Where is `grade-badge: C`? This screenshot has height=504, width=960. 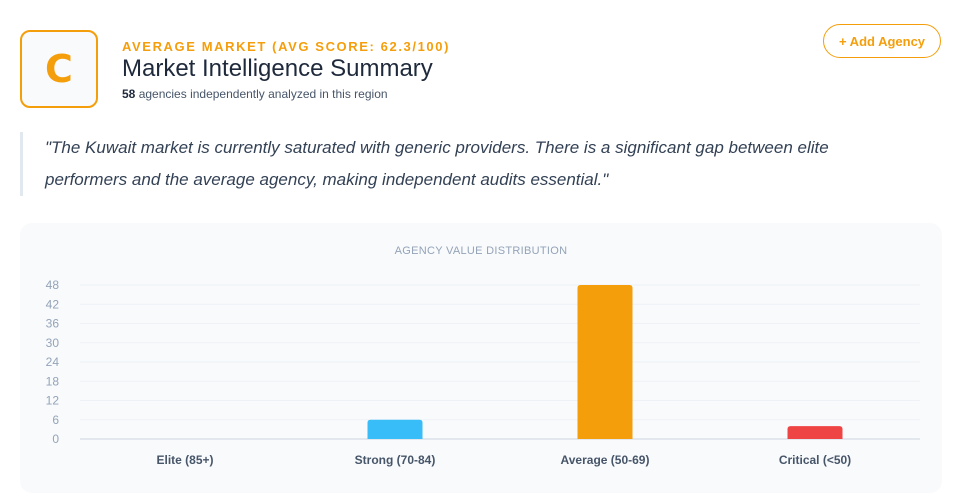
grade-badge: C is located at coordinates (59, 69).